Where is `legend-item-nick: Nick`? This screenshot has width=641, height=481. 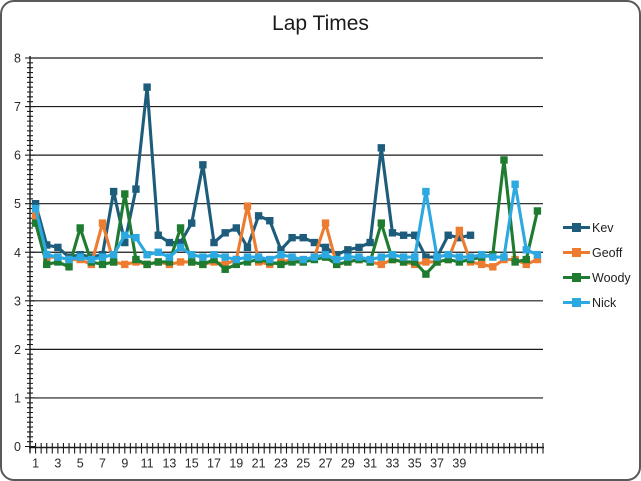
legend-item-nick: Nick is located at coordinates (597, 302).